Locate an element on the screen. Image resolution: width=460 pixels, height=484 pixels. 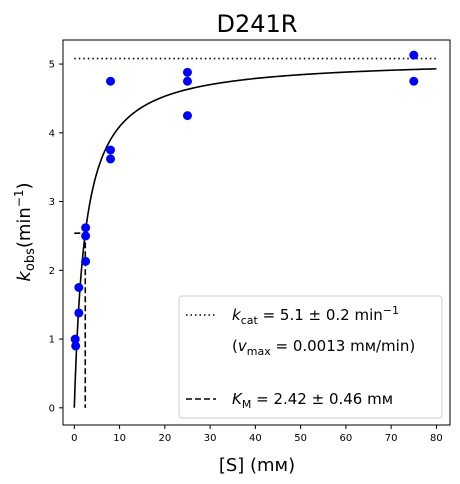
x-axis-label: [S] (mм) is located at coordinates (257, 465).